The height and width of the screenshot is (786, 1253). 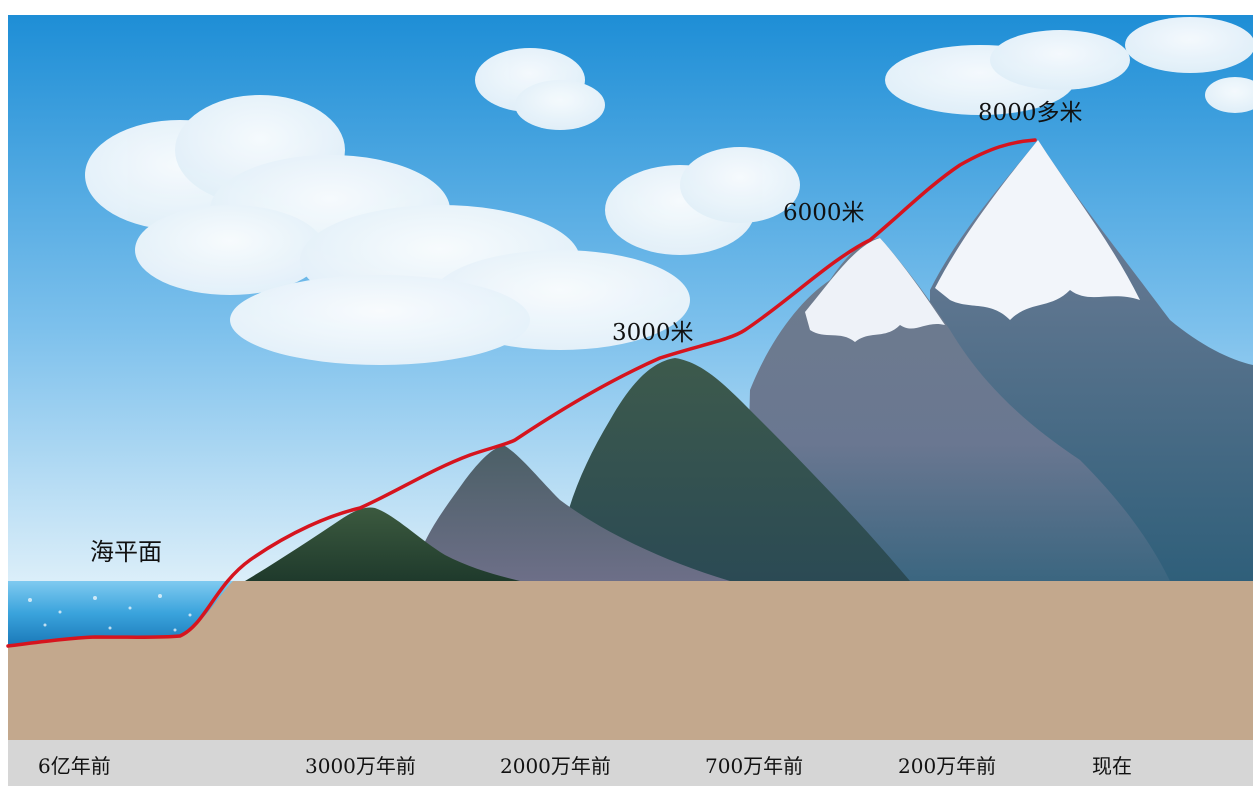 I want to click on time-label-20my: 2000万年前, so click(x=555, y=766).